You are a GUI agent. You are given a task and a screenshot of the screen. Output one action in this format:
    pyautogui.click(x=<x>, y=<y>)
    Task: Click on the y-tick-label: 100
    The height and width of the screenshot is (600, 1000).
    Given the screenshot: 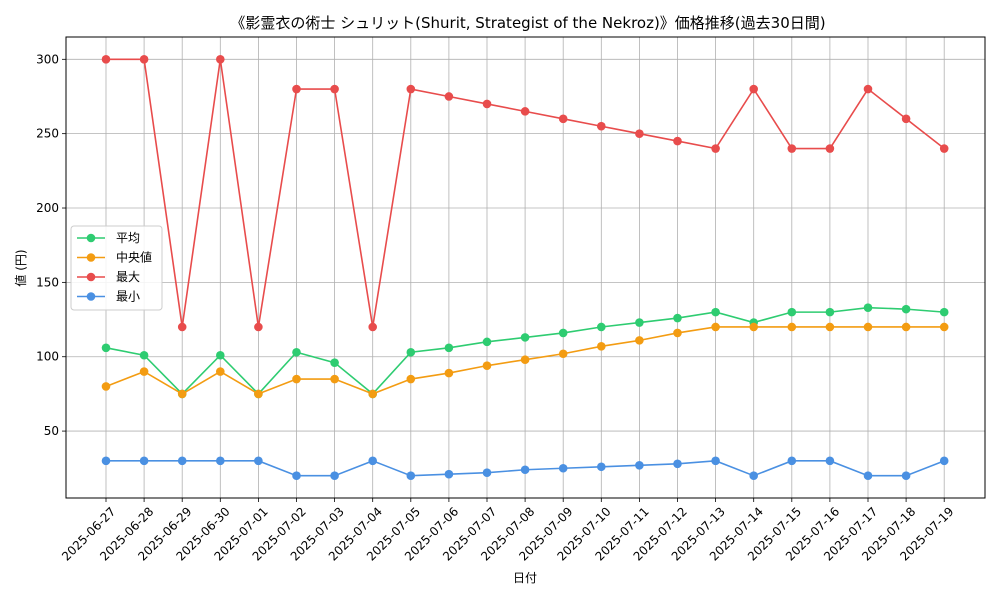 What is the action you would take?
    pyautogui.click(x=47, y=357)
    